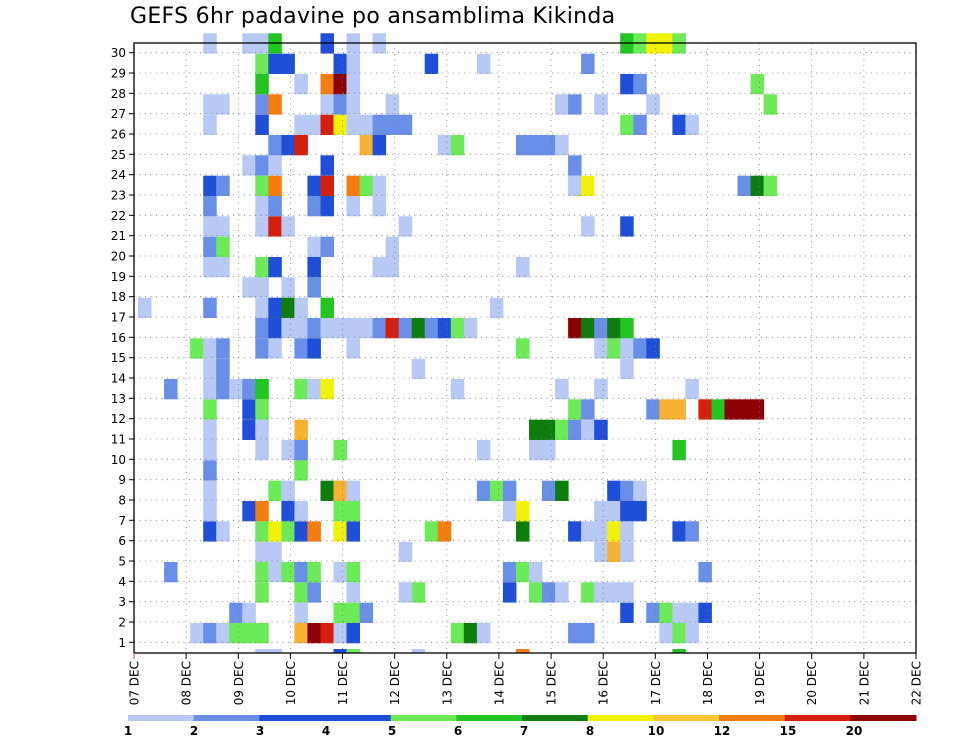  Describe the element at coordinates (373, 16) in the screenshot. I see `chart-title: GEFS 6hr padavine po ansamblima Kikinda` at that location.